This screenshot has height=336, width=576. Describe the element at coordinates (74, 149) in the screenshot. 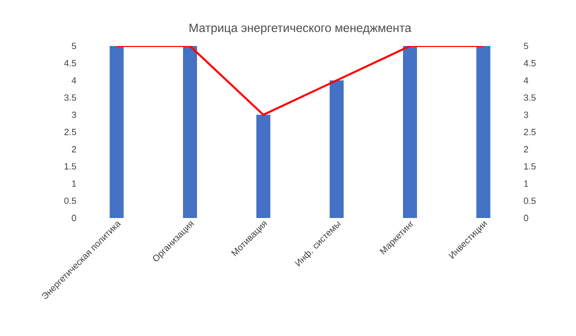

I see `y-tick-label: 2` at that location.